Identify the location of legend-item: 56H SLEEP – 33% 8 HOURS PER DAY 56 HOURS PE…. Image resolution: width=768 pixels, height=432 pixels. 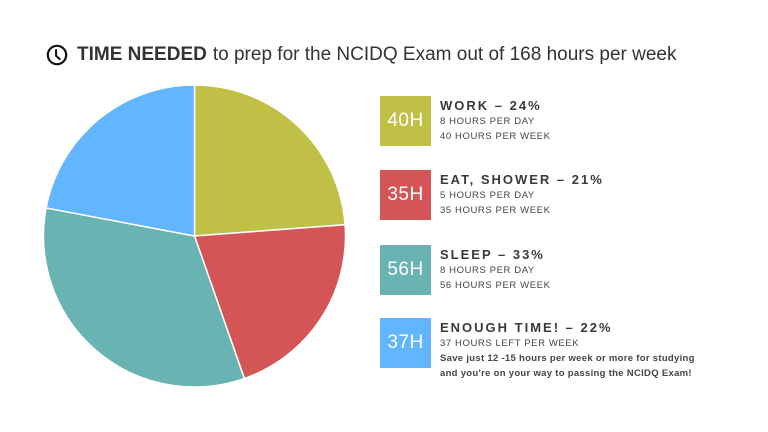
(465, 270).